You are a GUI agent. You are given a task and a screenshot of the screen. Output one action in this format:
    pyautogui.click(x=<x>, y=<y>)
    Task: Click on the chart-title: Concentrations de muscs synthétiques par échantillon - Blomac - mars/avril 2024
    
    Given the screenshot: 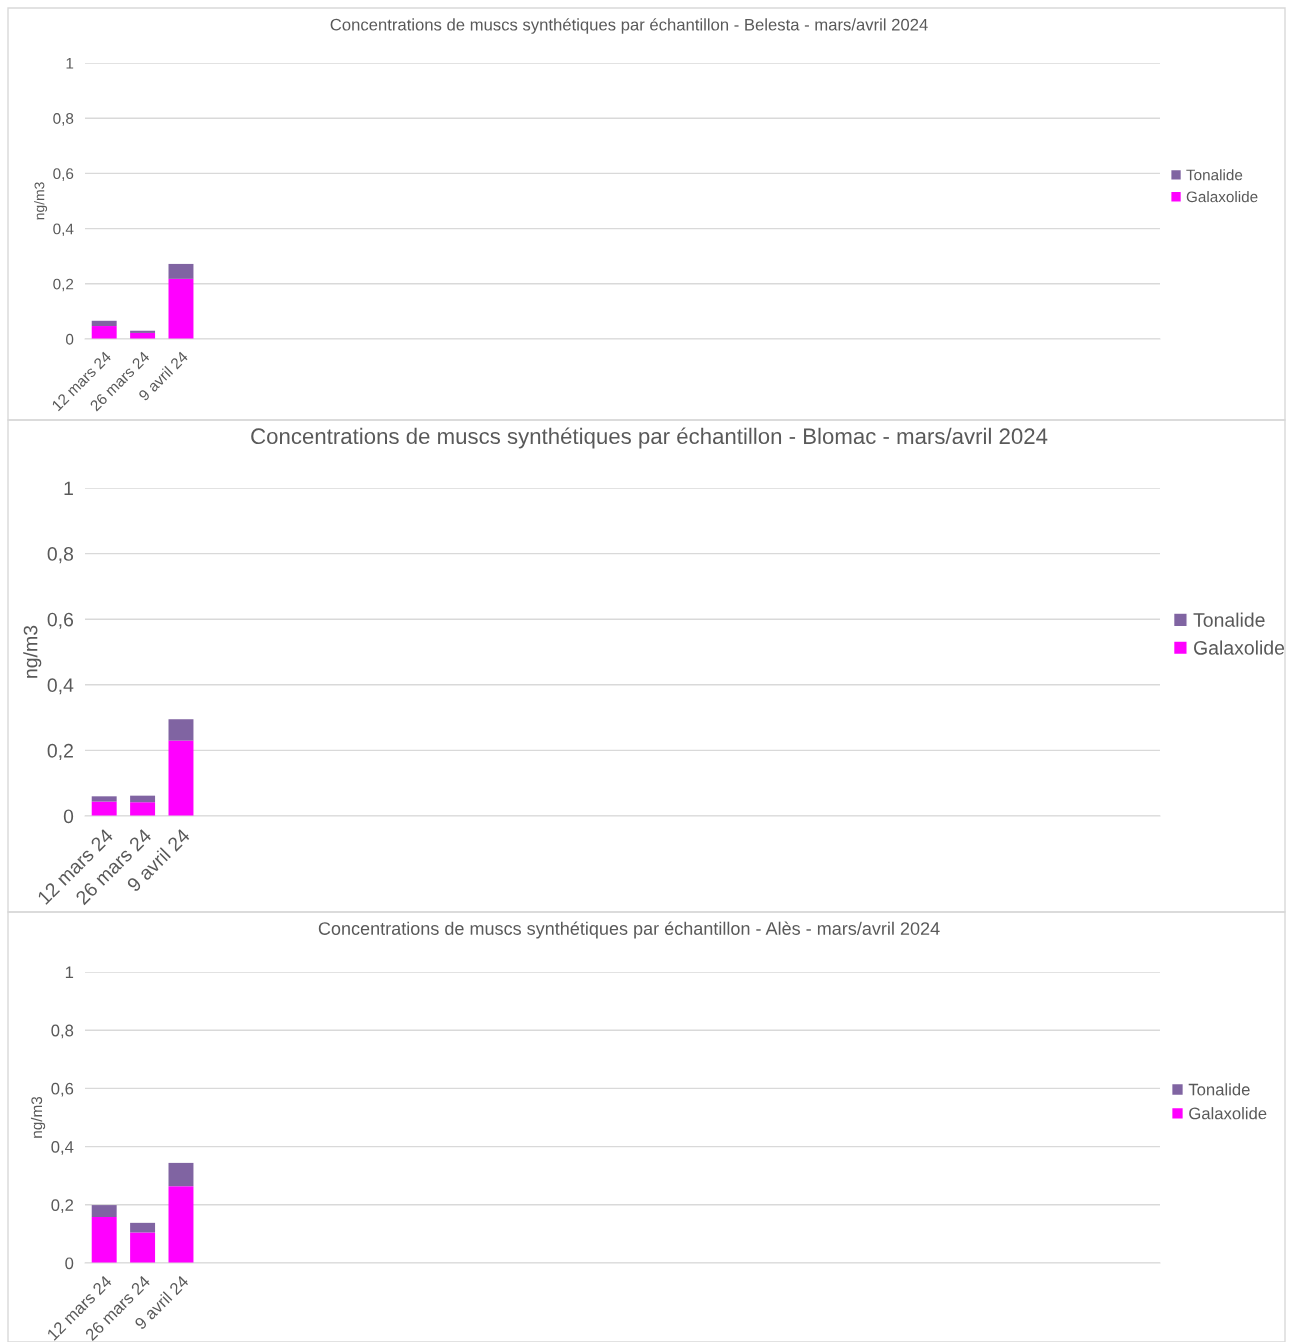 What is the action you would take?
    pyautogui.click(x=649, y=438)
    